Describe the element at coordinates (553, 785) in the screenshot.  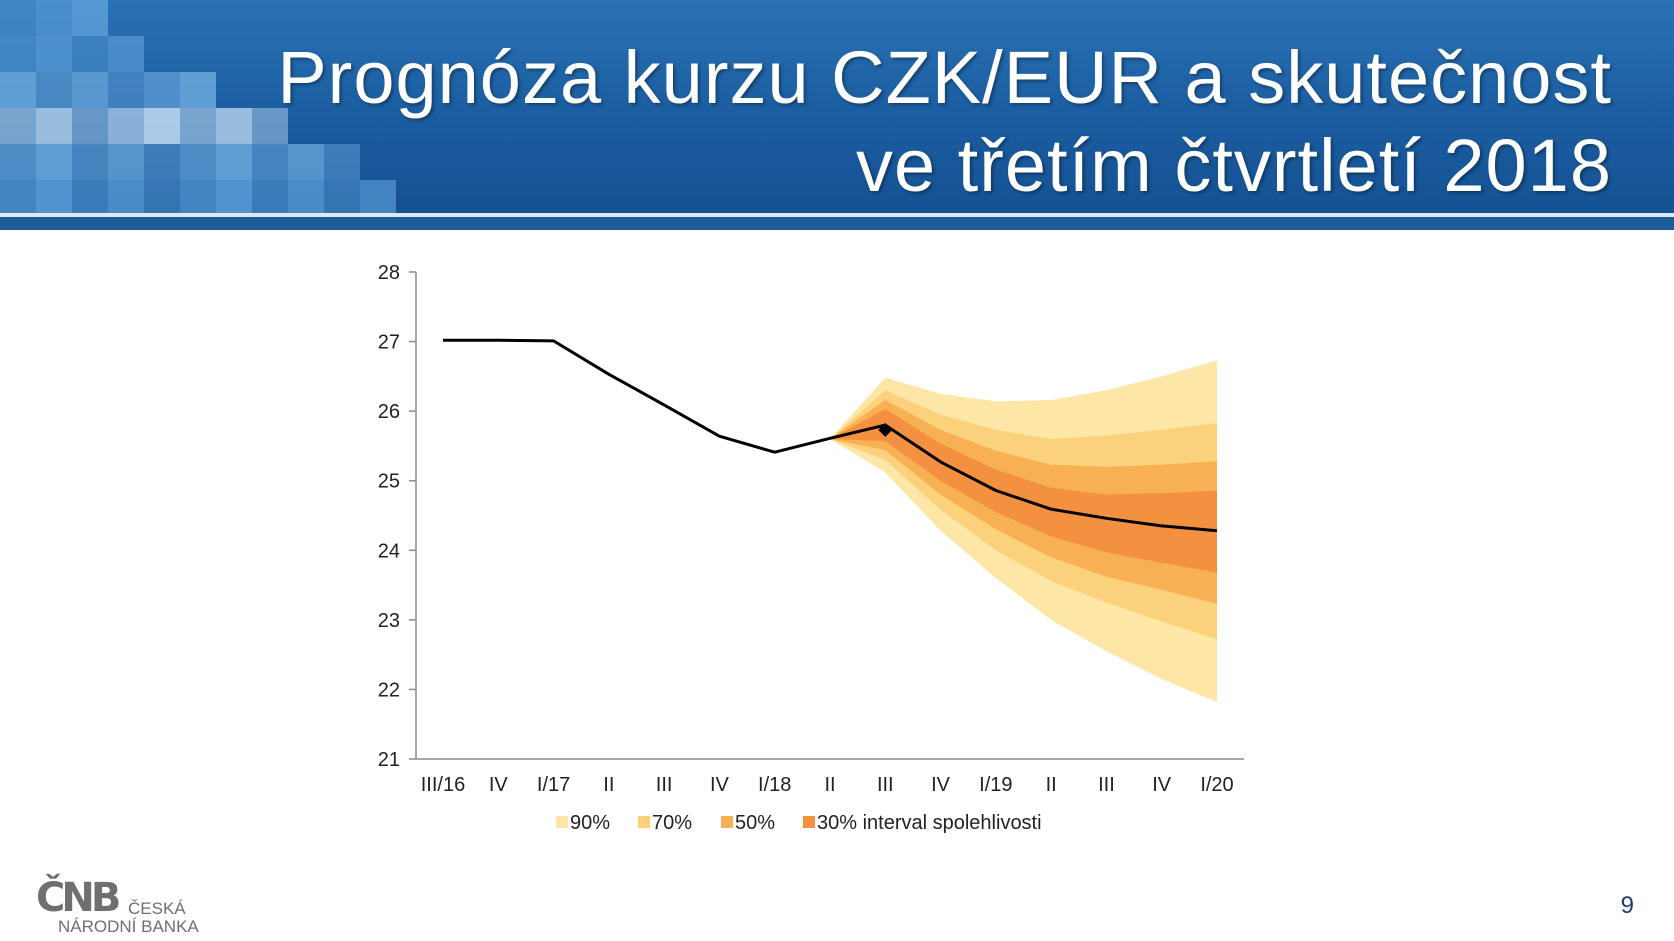
I see `x-tick-label: I/17` at that location.